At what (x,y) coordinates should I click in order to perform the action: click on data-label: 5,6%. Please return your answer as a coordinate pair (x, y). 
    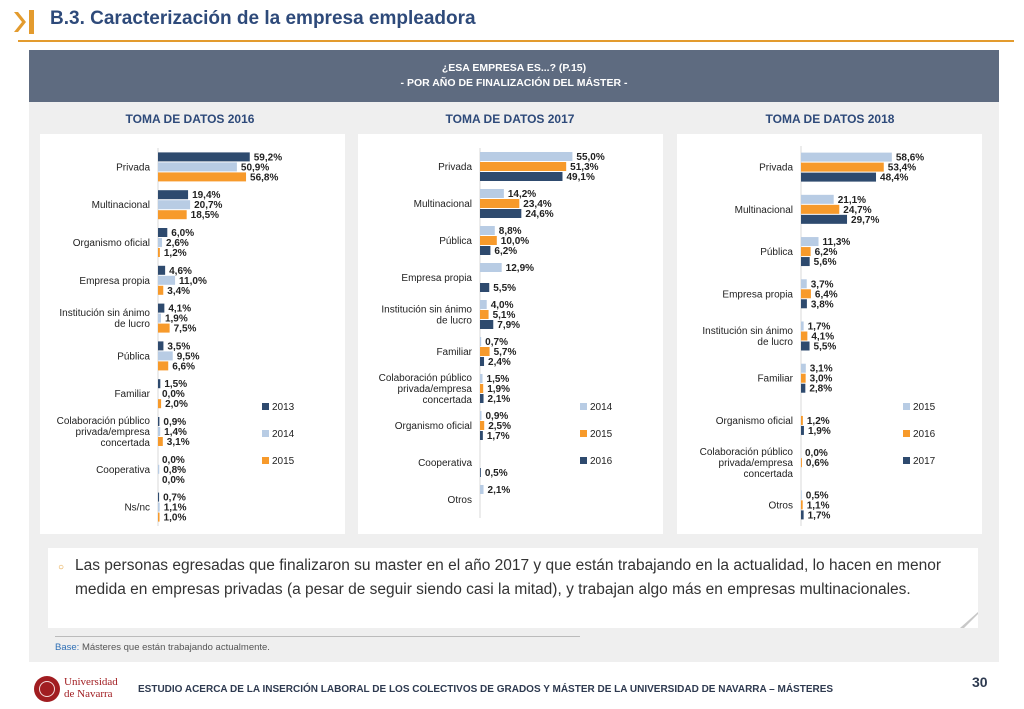
    Looking at the image, I should click on (825, 262).